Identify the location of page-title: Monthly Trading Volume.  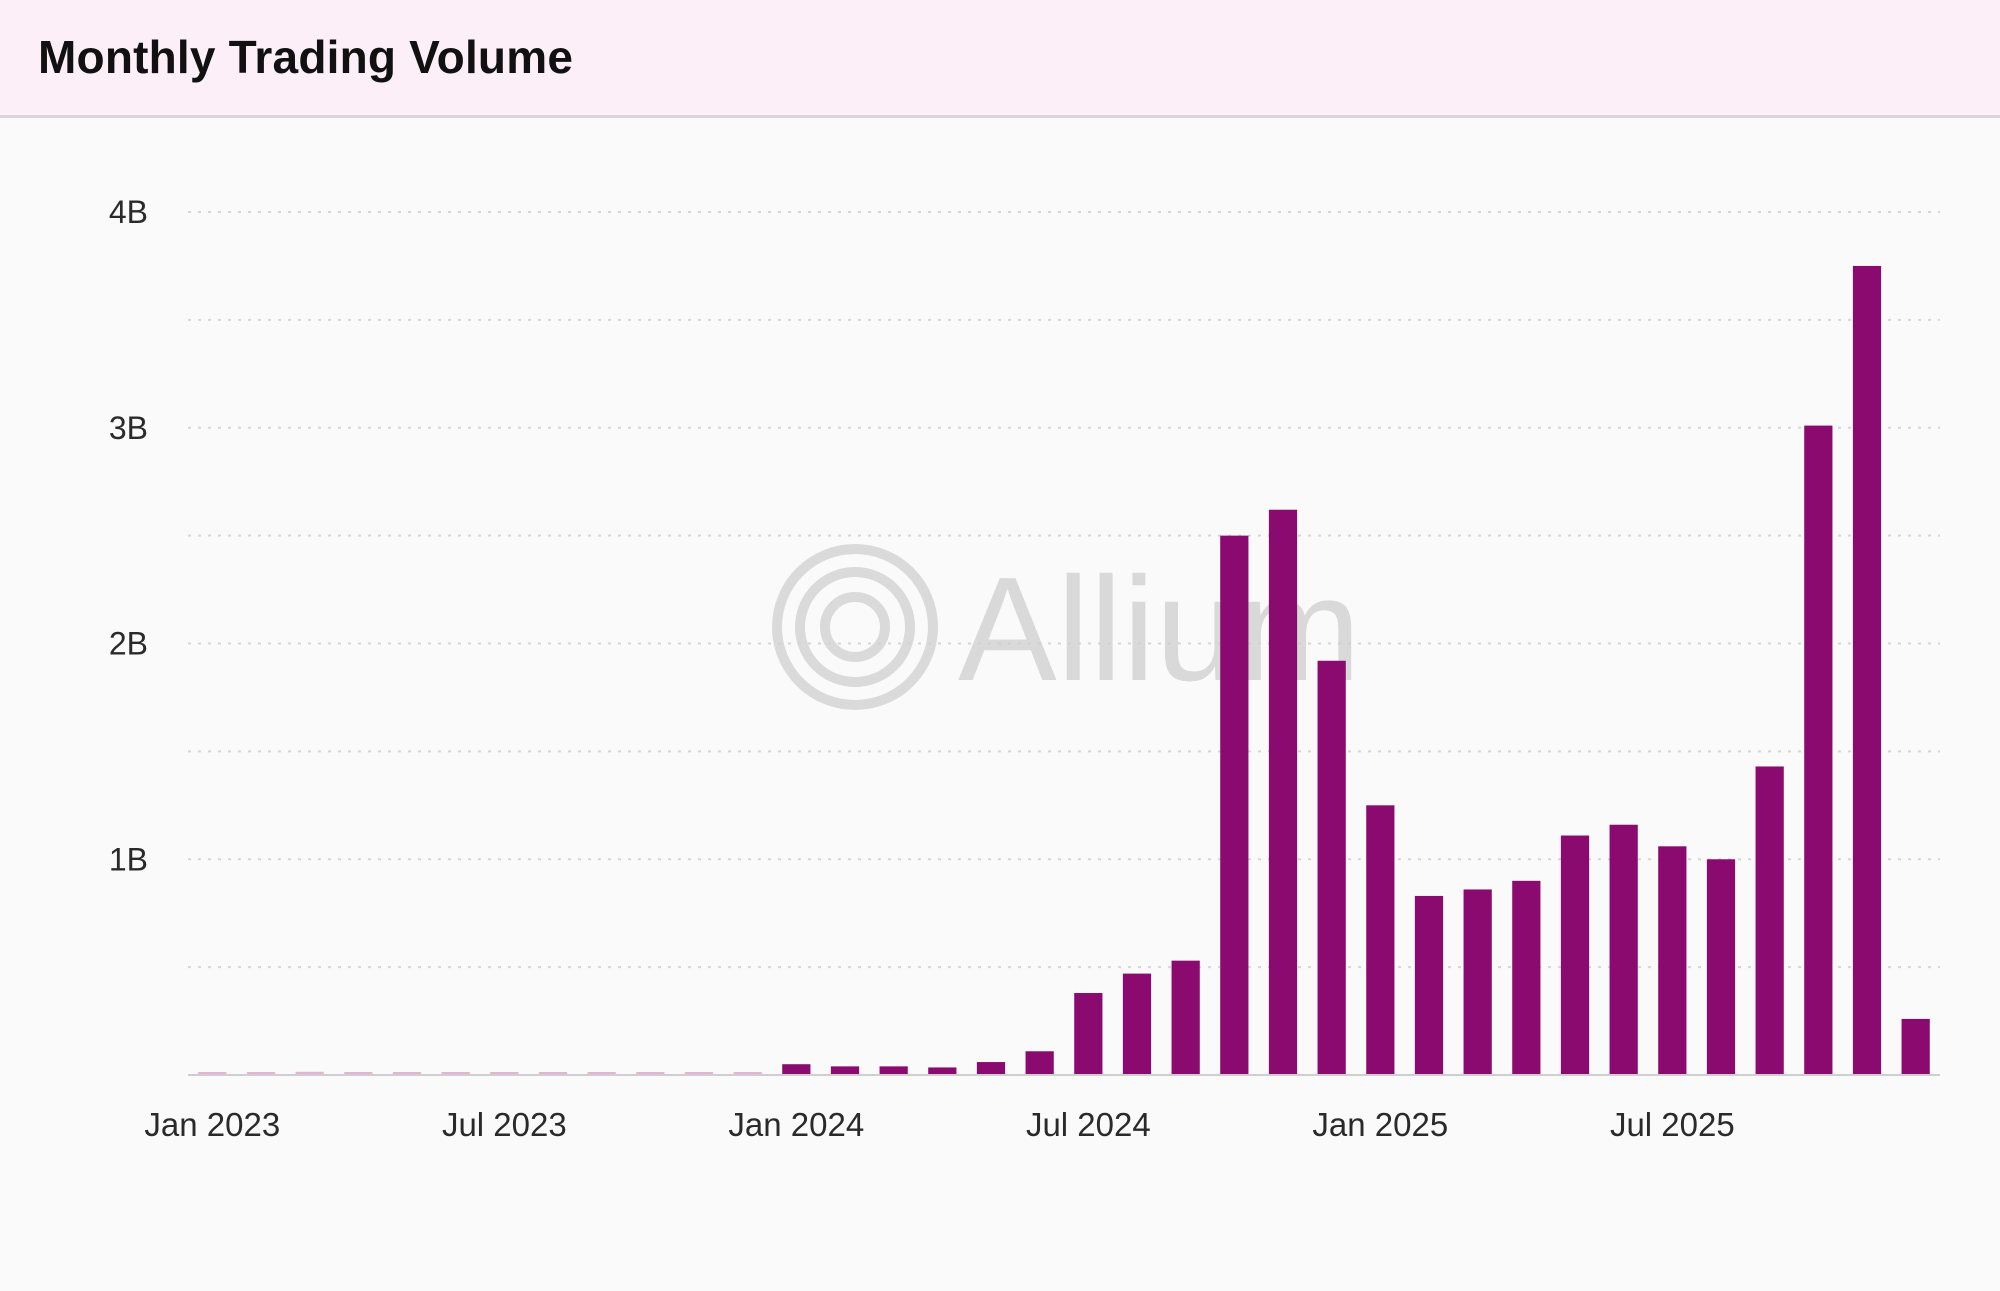
(306, 57).